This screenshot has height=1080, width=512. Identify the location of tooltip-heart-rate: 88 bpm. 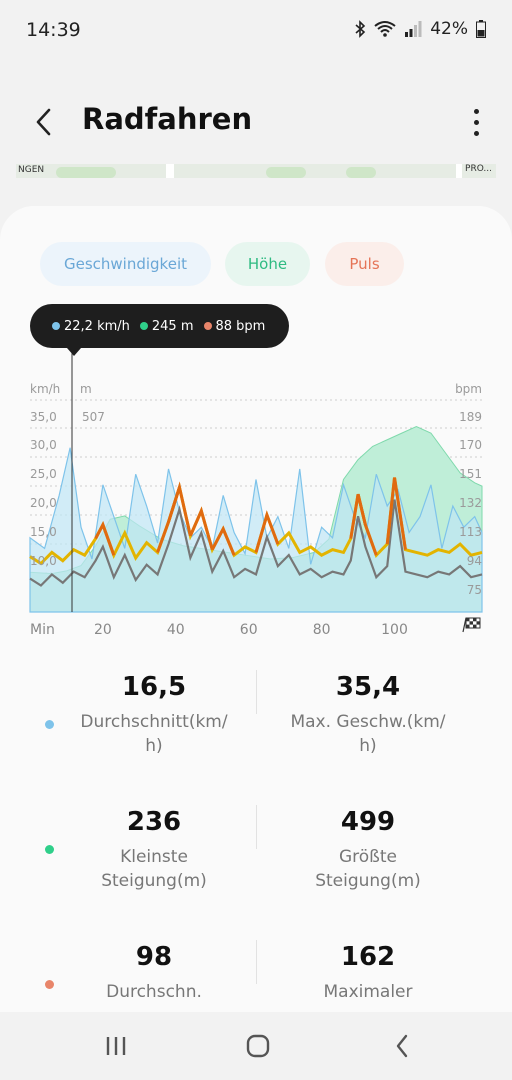
(234, 326).